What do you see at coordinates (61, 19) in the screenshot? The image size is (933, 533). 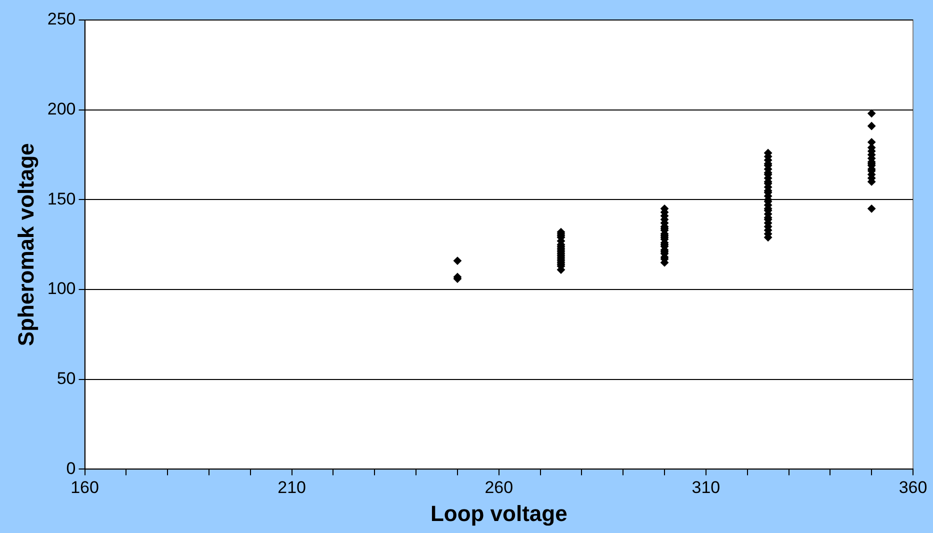 I see `y-tick-label: 250` at bounding box center [61, 19].